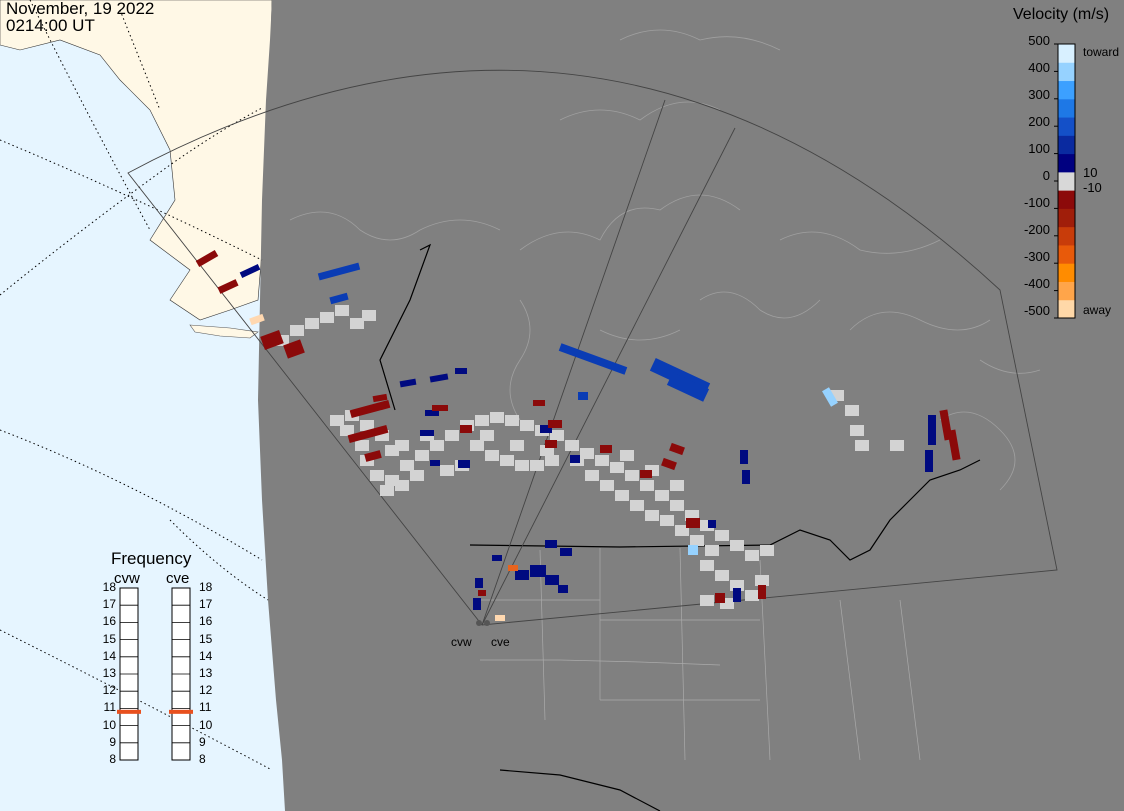 This screenshot has height=811, width=1124. Describe the element at coordinates (206, 724) in the screenshot. I see `frequency-scale-right: 10` at that location.